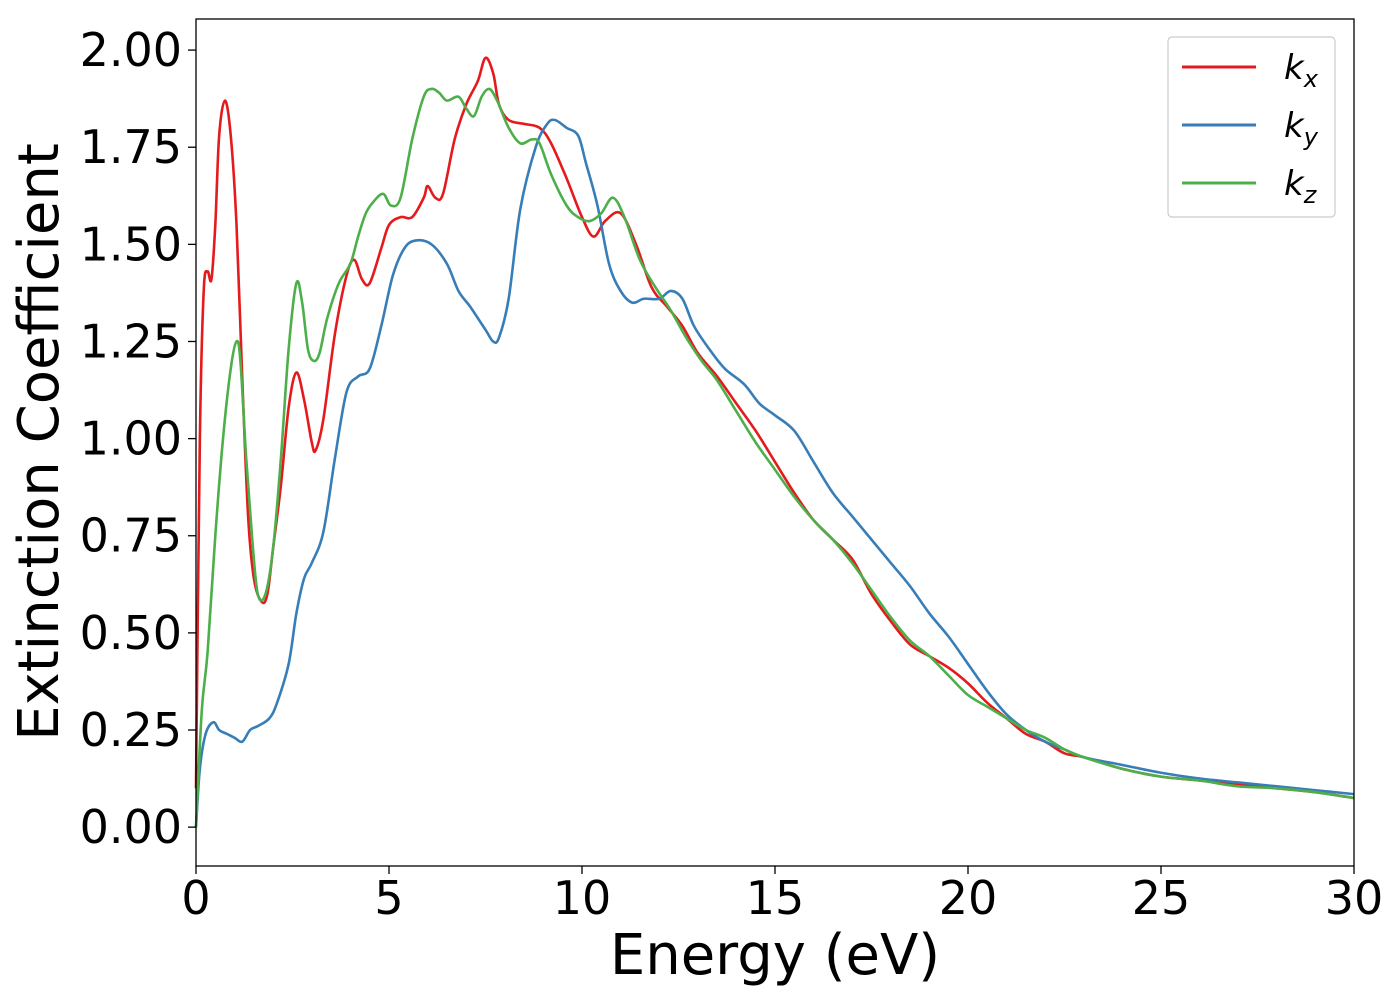  What do you see at coordinates (131, 439) in the screenshot?
I see `y-tick-label: 1.00` at bounding box center [131, 439].